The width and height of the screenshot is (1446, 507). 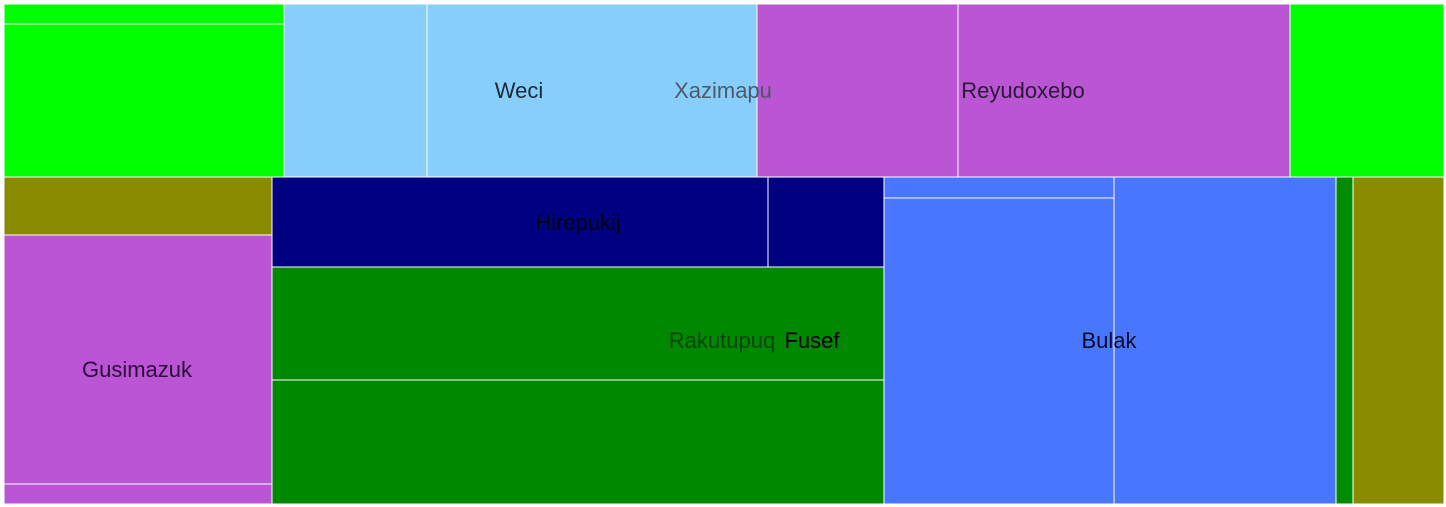 I want to click on treemap-label: Reyudoxebo, so click(x=1023, y=90).